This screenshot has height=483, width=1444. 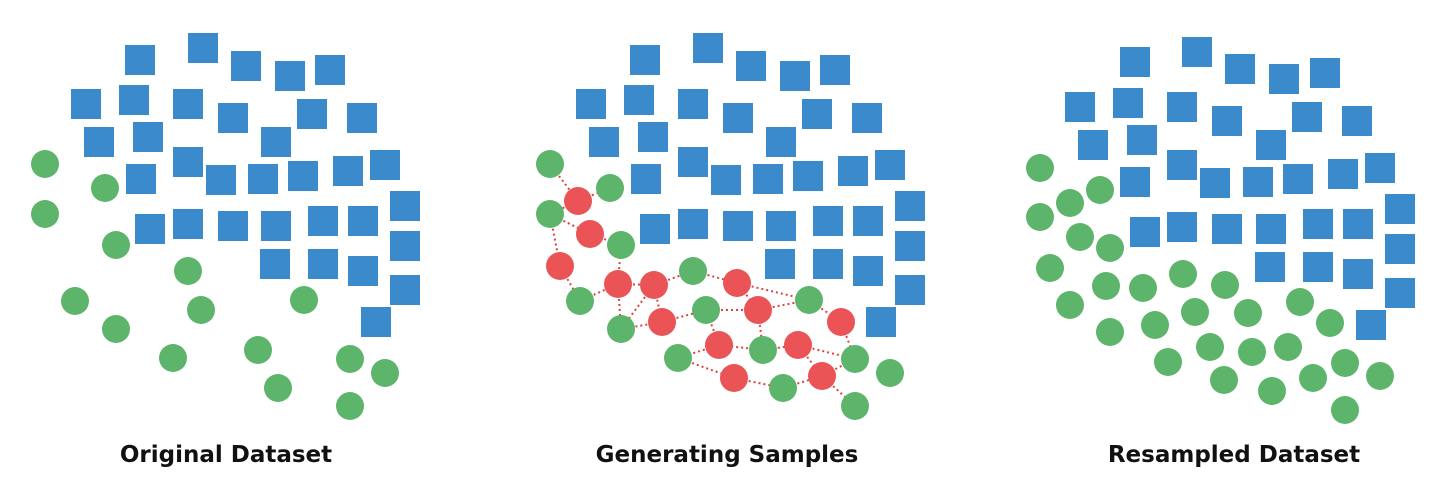 What do you see at coordinates (226, 455) in the screenshot?
I see `caption-original-dataset: Original Dataset` at bounding box center [226, 455].